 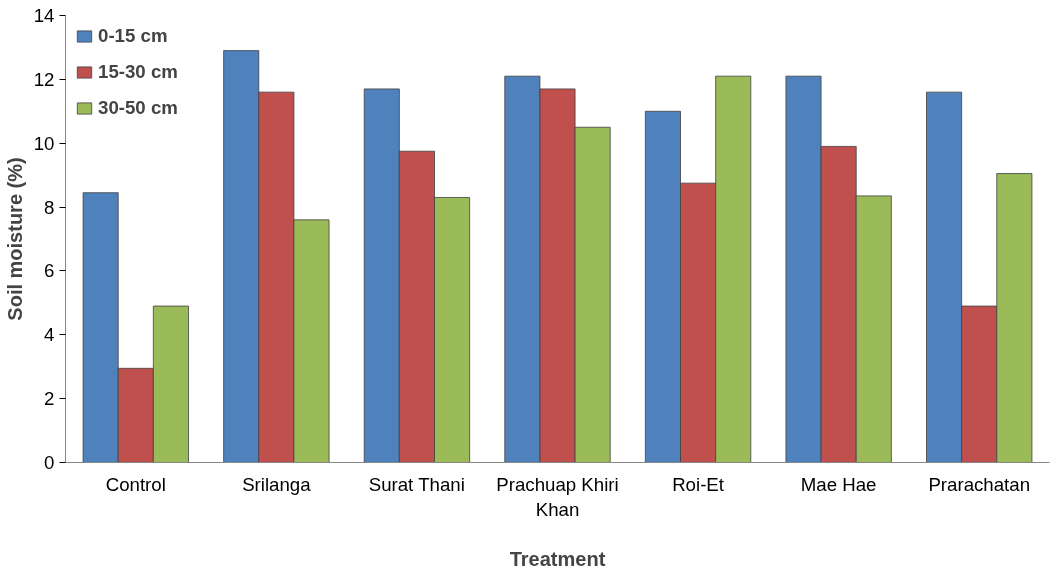 What do you see at coordinates (698, 484) in the screenshot?
I see `x-tick-label: Roi-Et` at bounding box center [698, 484].